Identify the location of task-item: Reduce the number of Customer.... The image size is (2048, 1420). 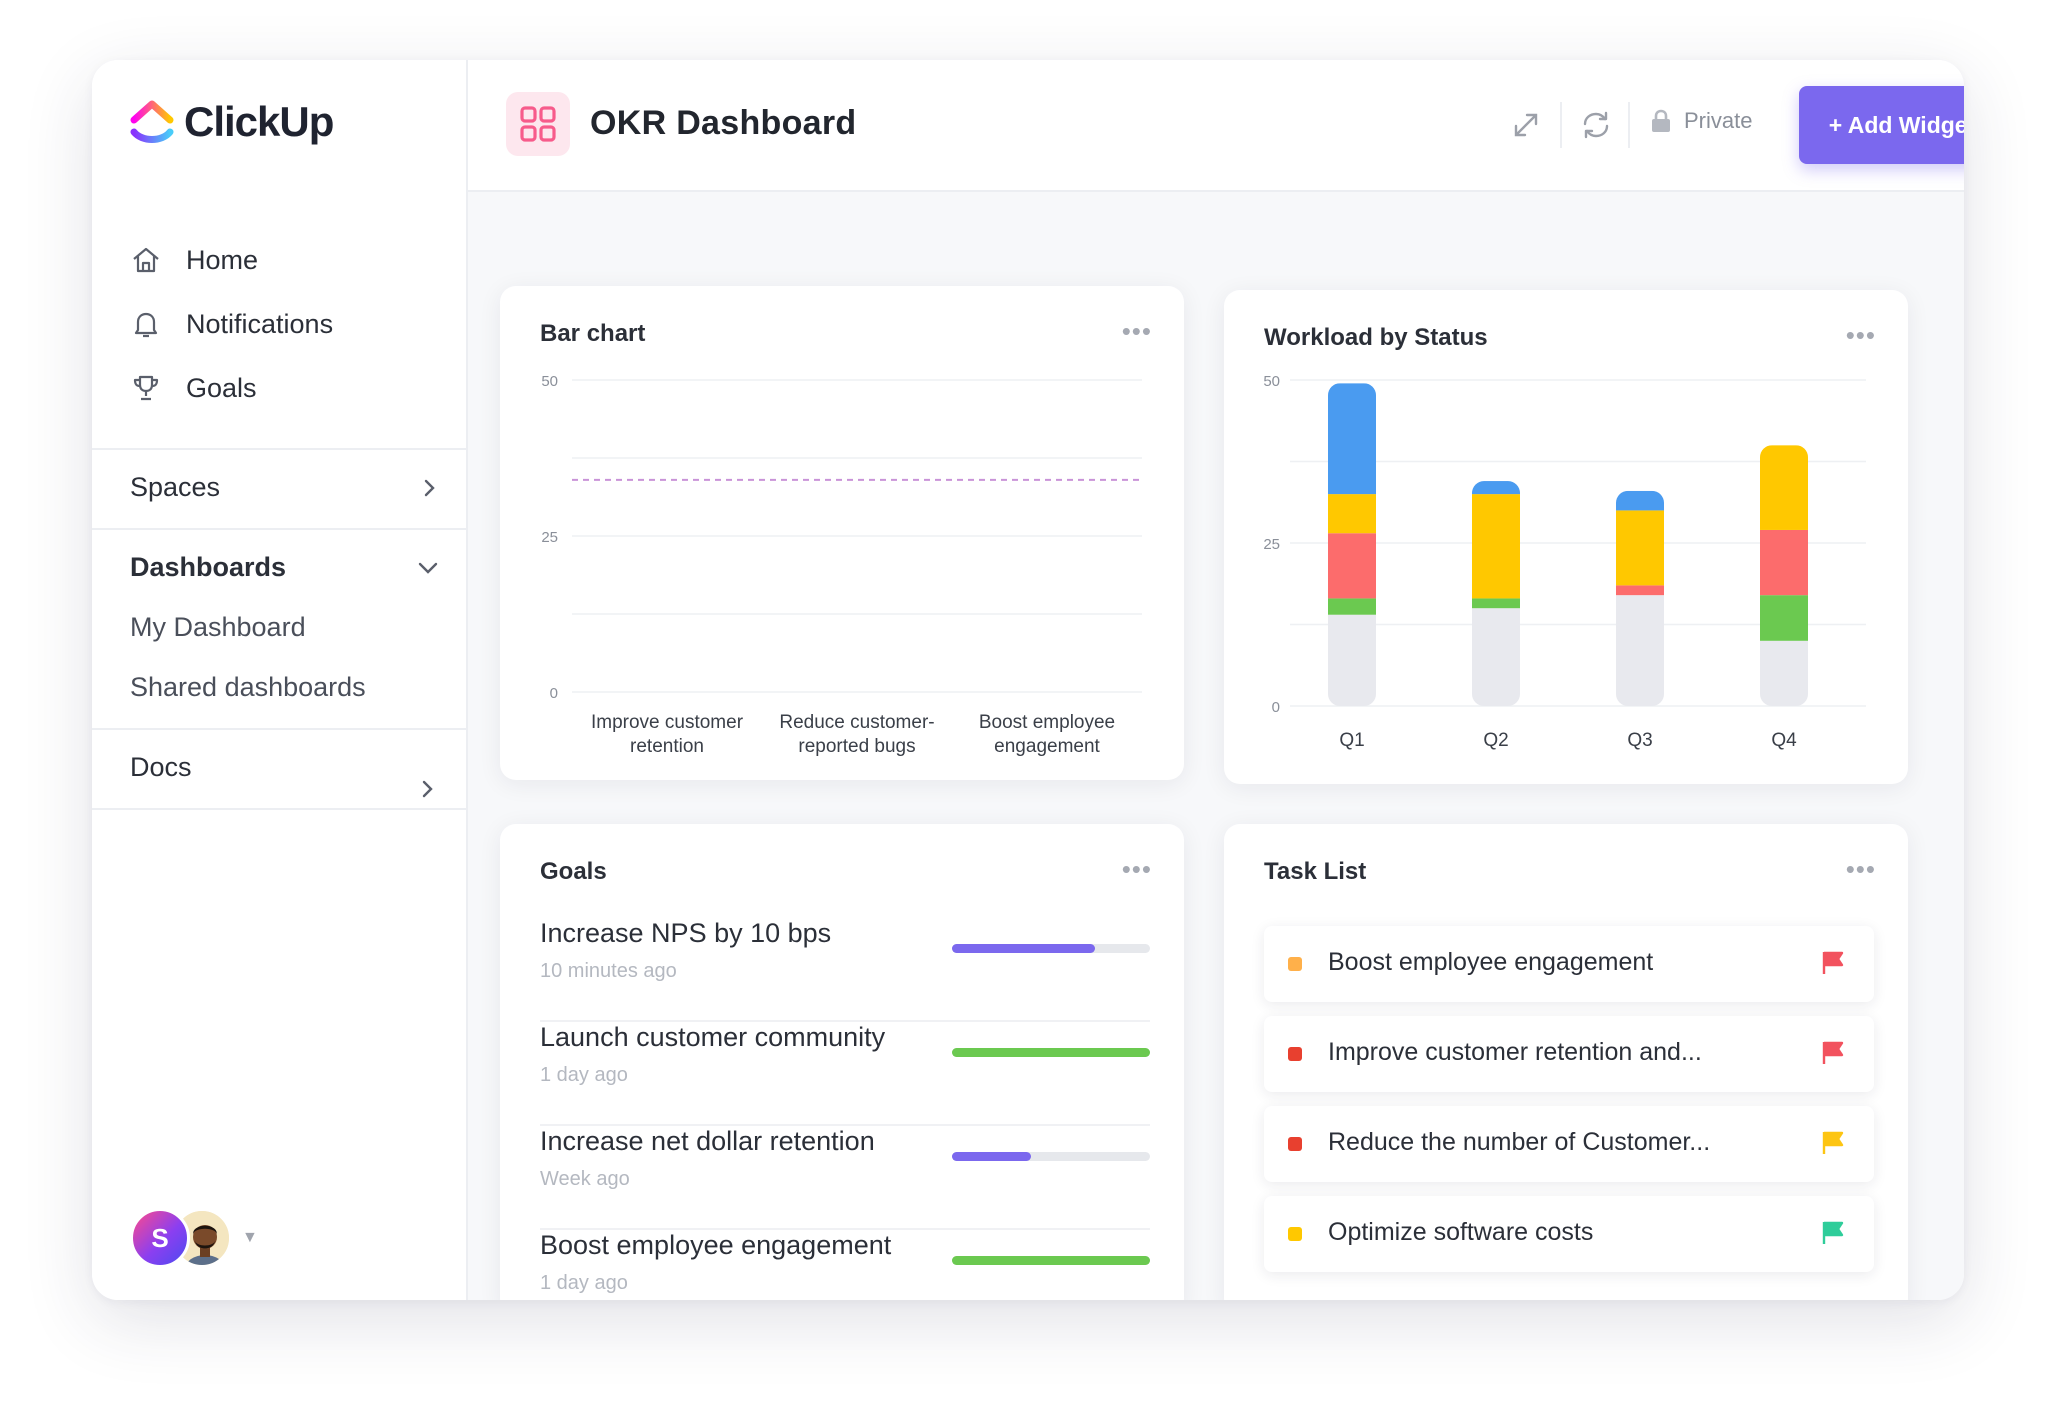
(1569, 1144).